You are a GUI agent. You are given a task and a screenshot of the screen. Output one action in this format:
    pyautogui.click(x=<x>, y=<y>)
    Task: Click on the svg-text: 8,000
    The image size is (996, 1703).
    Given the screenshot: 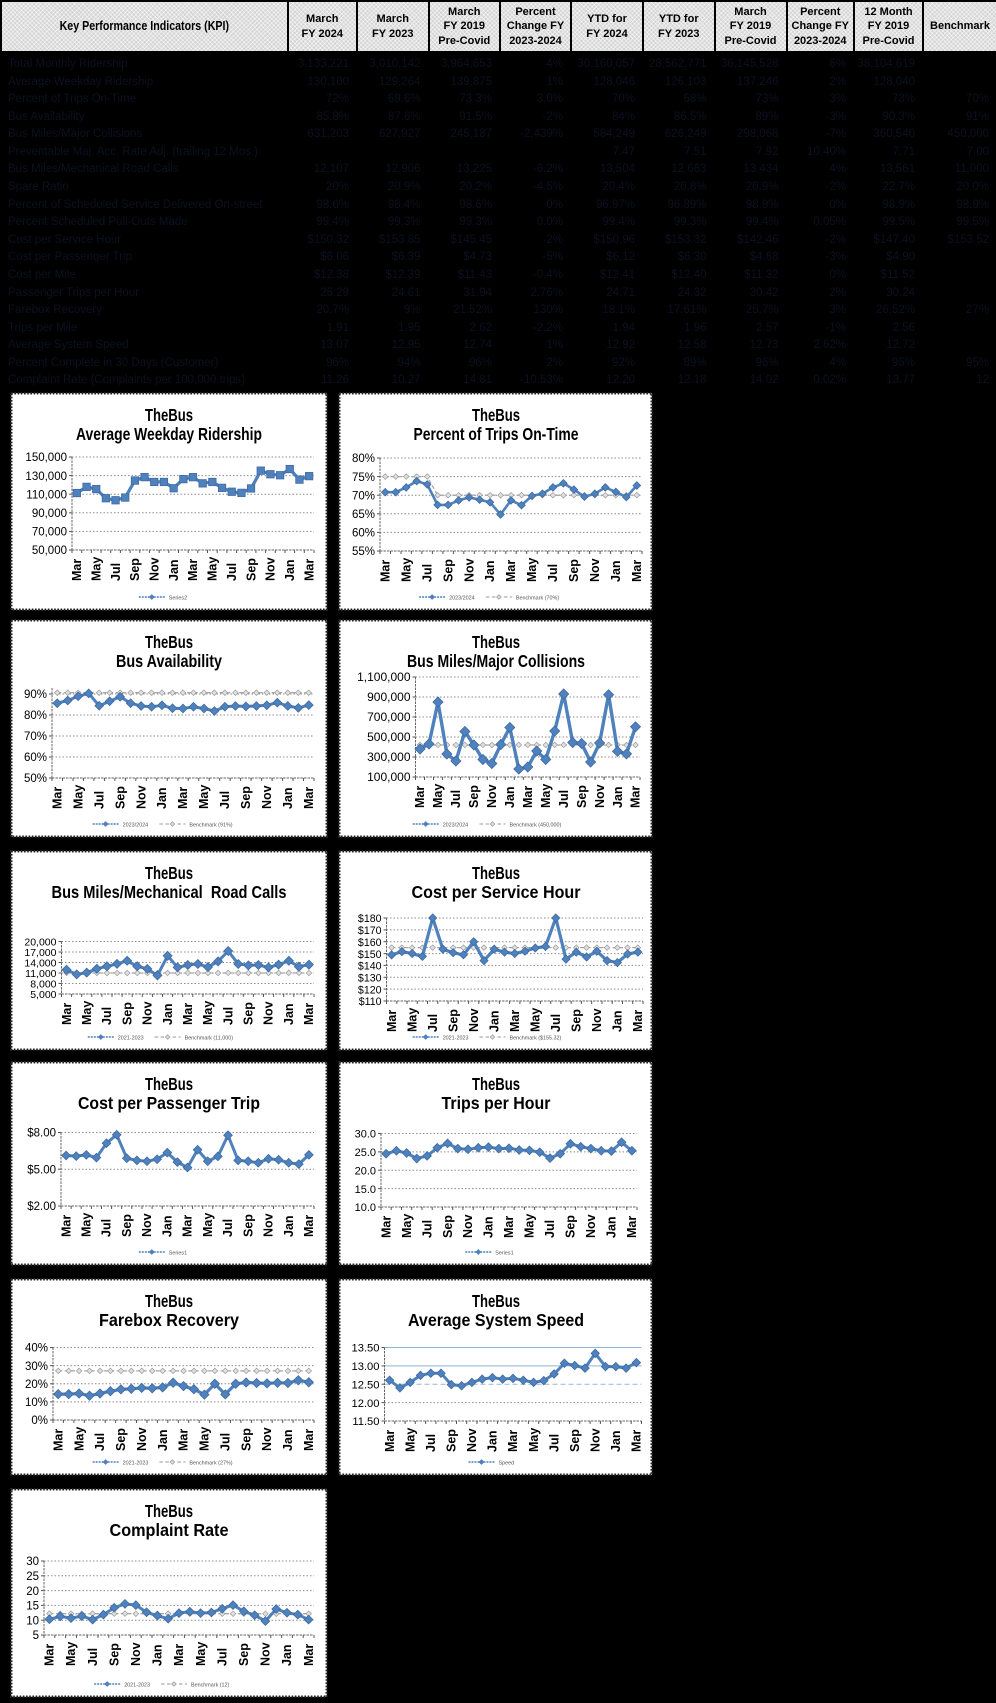 What is the action you would take?
    pyautogui.click(x=43, y=985)
    